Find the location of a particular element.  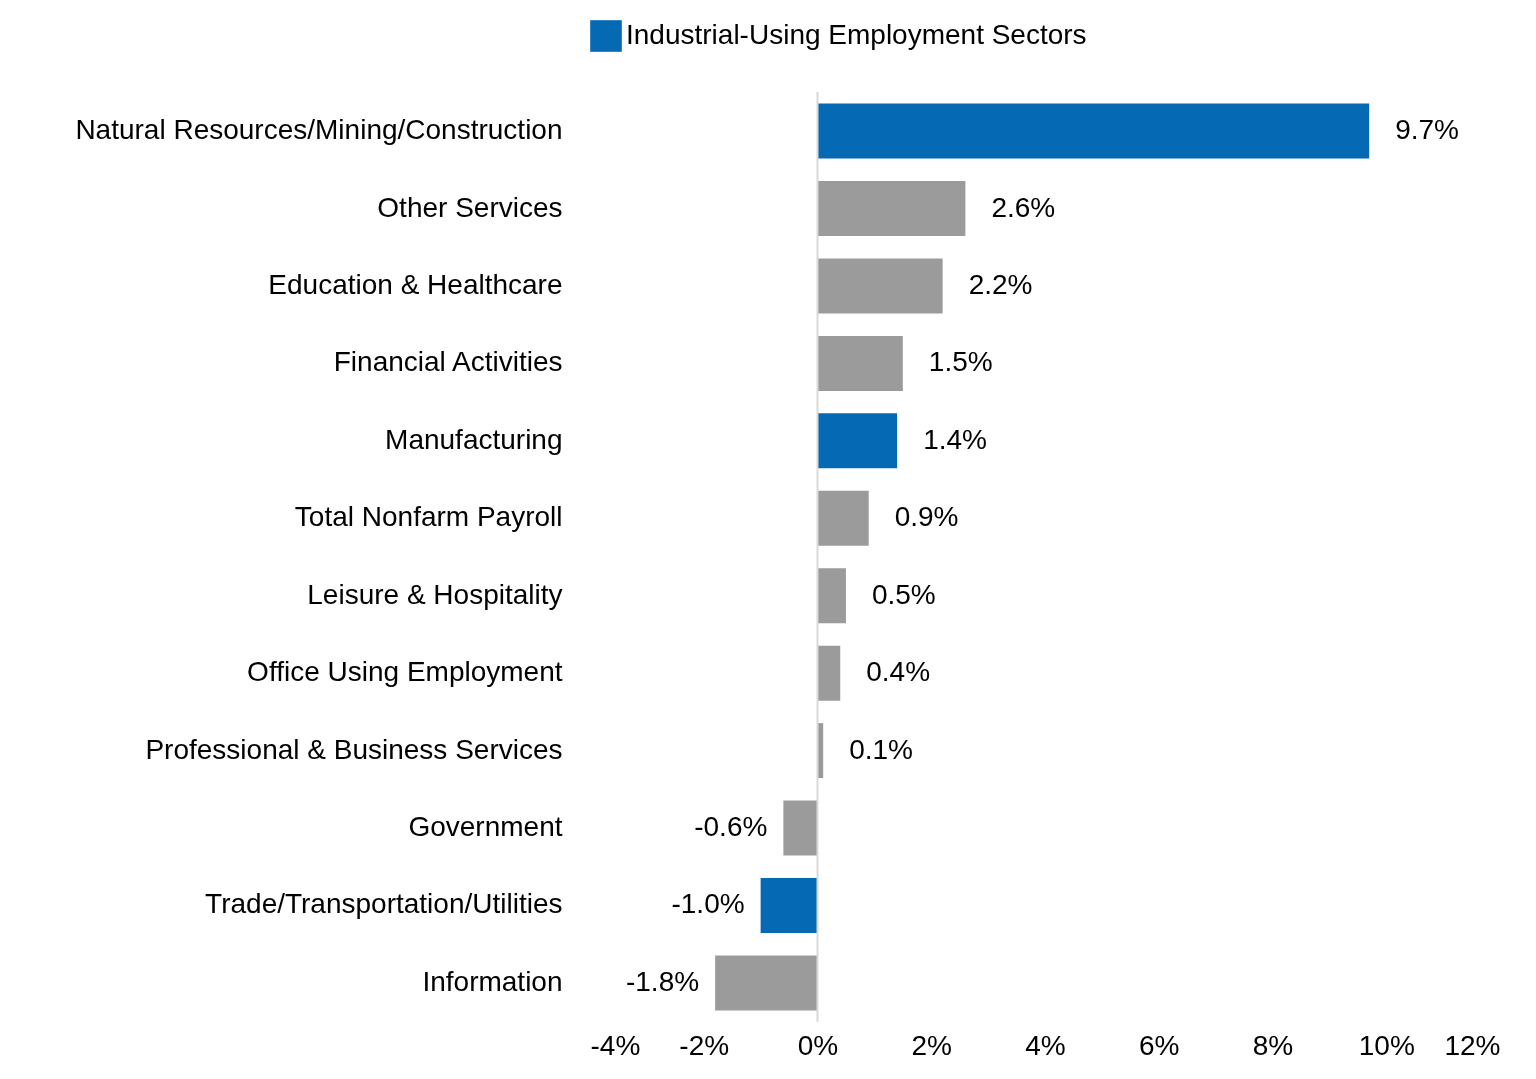

data-label: 9.7% is located at coordinates (1427, 130).